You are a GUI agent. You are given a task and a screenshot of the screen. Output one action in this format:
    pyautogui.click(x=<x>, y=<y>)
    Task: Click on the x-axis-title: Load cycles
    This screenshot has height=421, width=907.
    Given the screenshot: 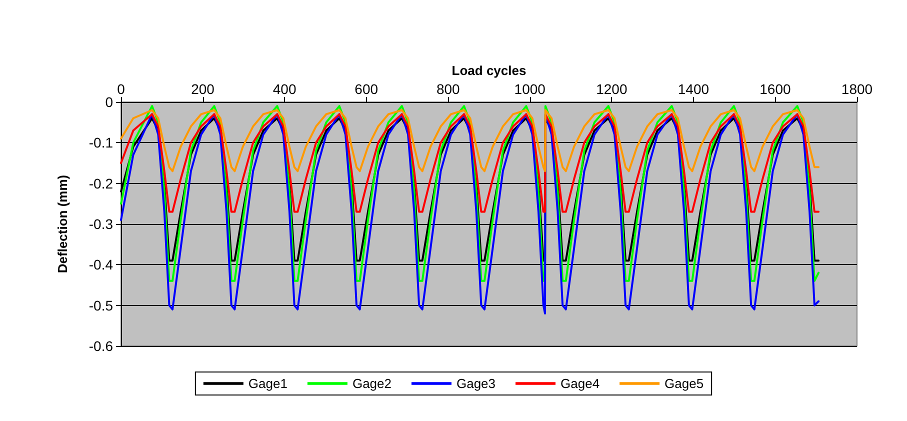 What is the action you would take?
    pyautogui.click(x=489, y=70)
    